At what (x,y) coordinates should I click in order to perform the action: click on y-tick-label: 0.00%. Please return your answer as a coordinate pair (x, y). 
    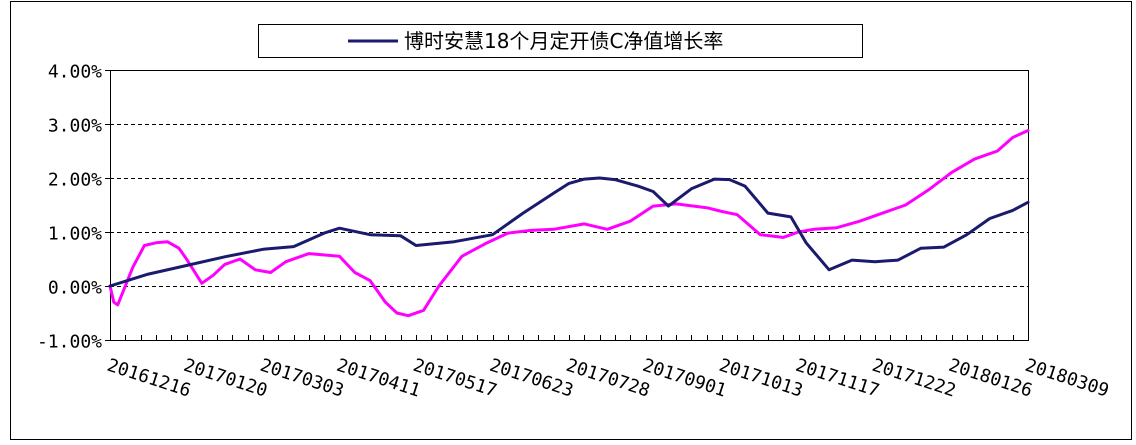
    Looking at the image, I should click on (75, 288).